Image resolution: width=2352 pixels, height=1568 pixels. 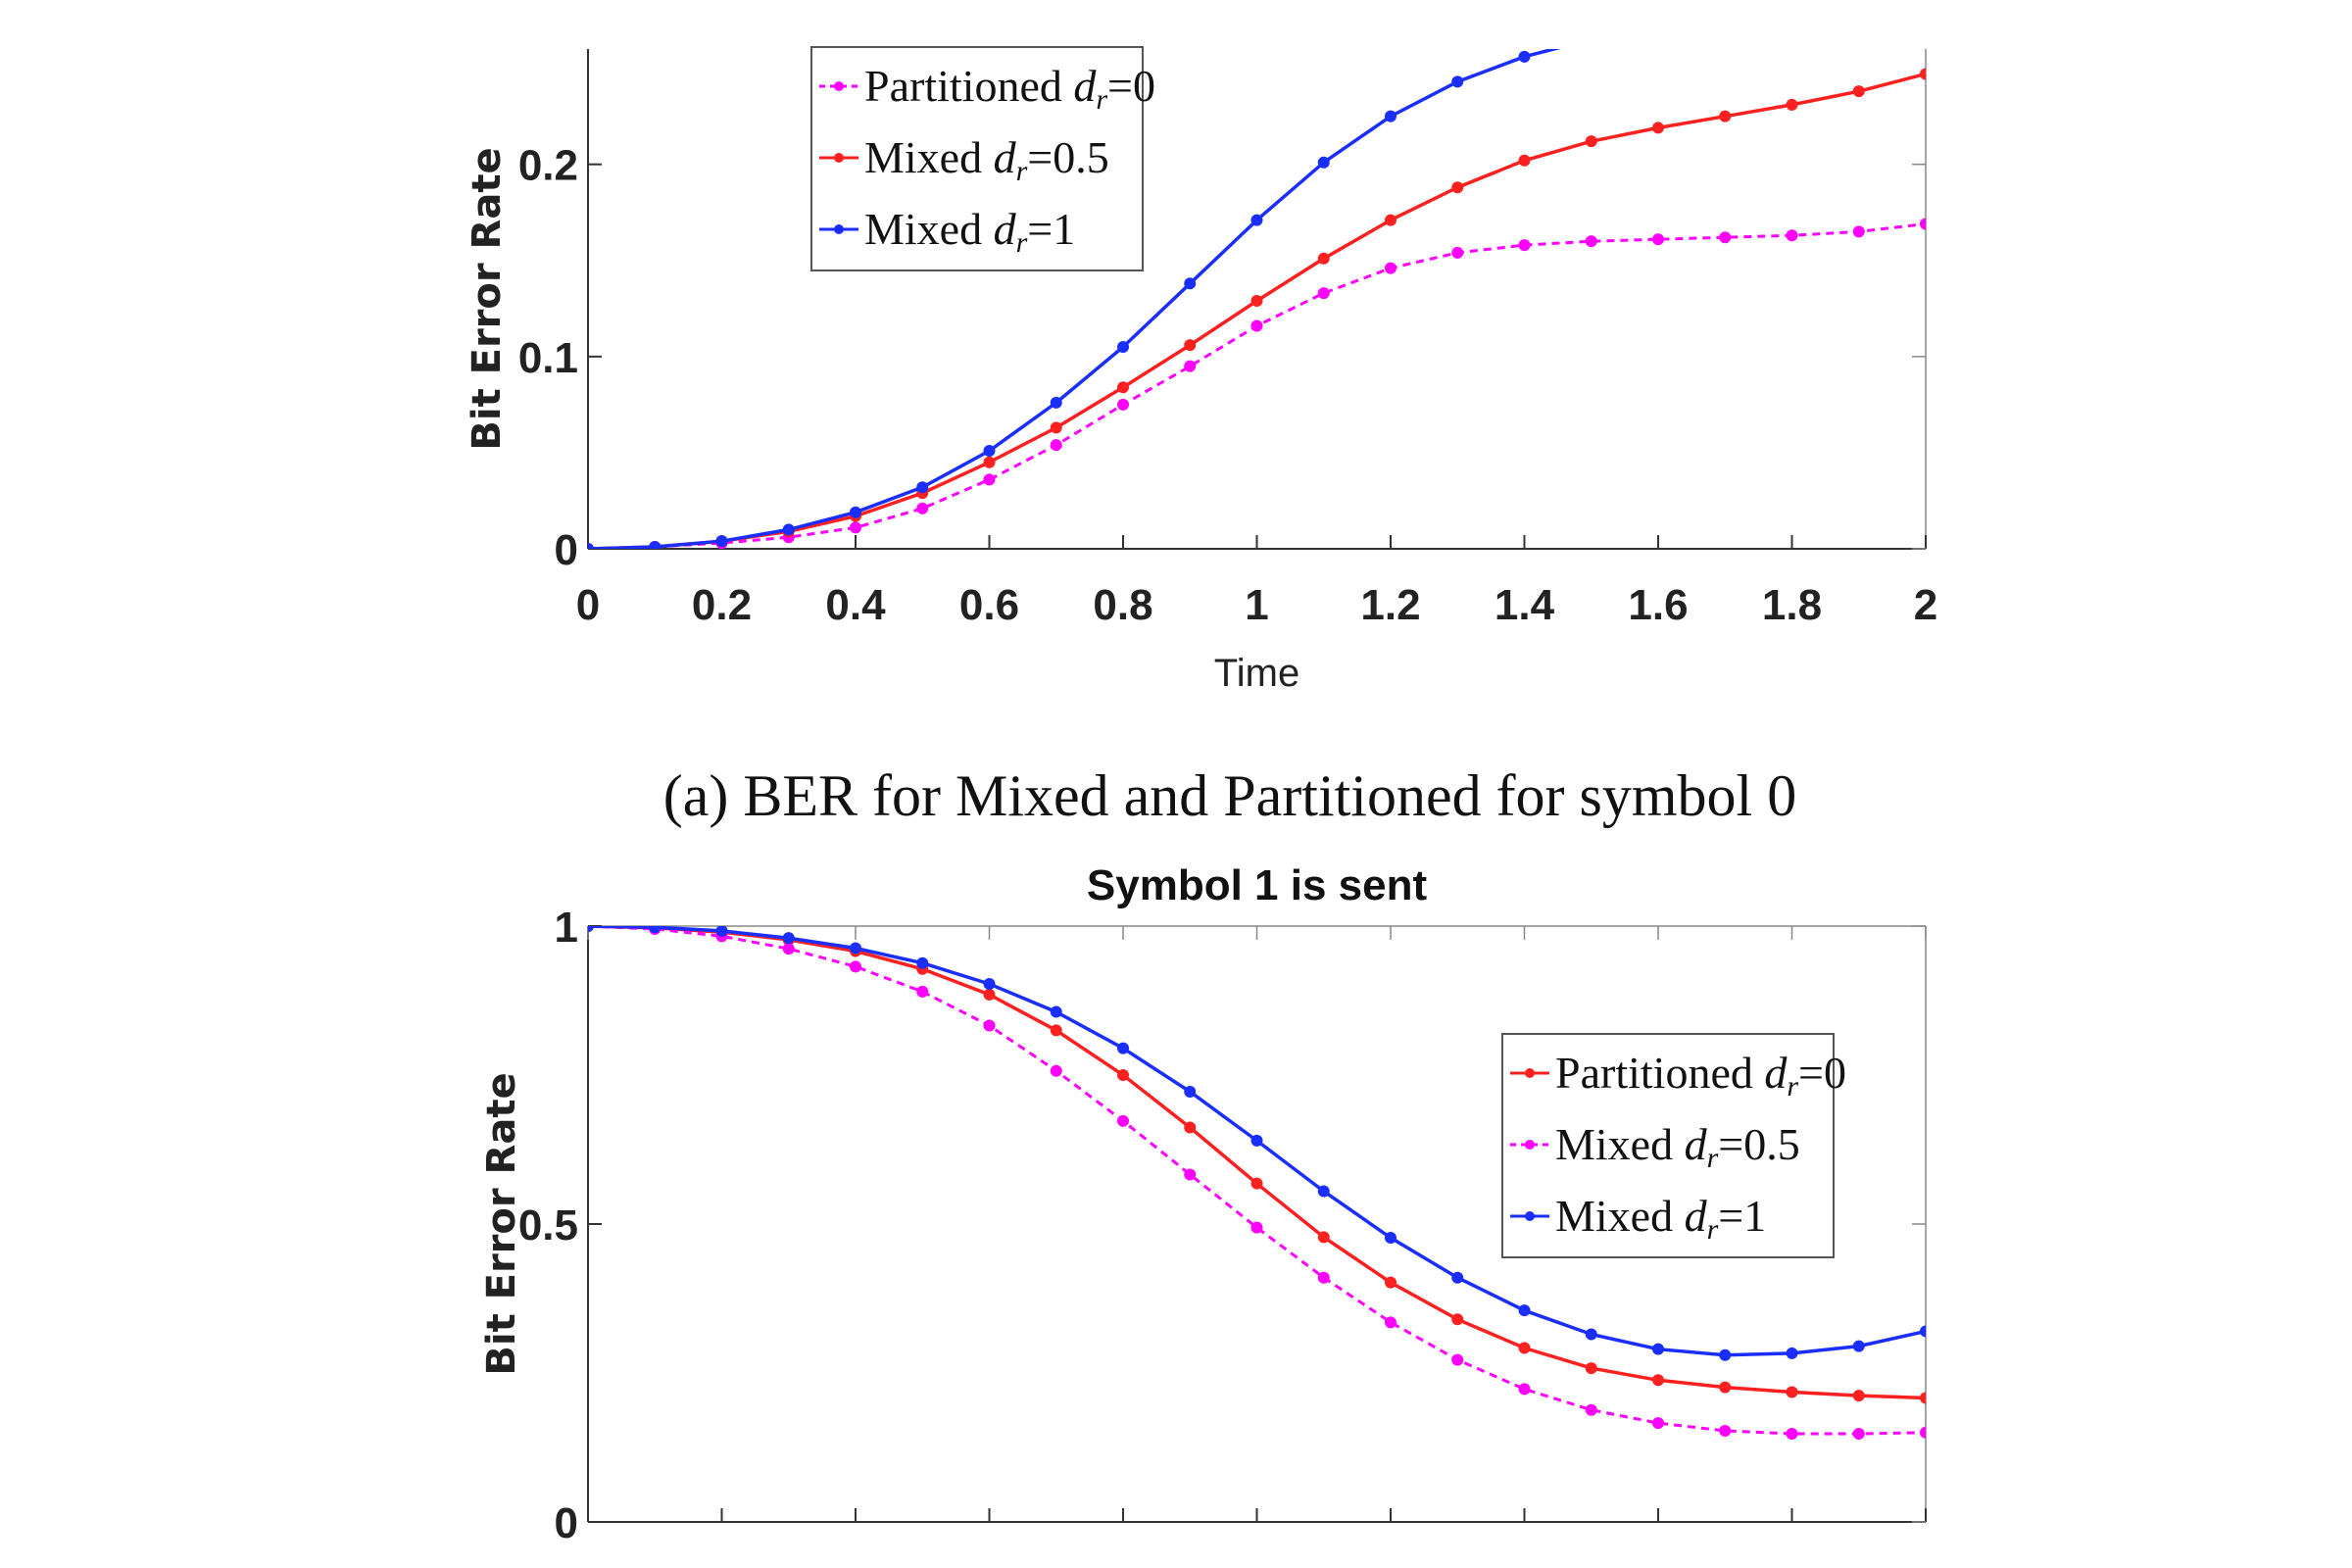 I want to click on legend-label: Partitioned dr=0, so click(x=1009, y=88).